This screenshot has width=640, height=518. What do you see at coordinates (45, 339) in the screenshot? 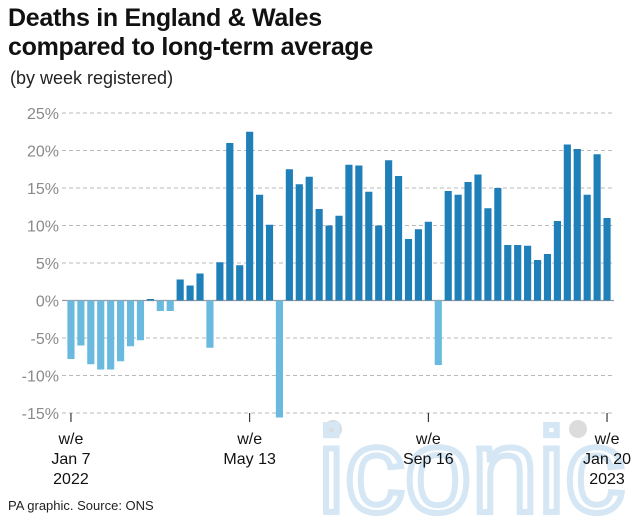
I see `y-tick-label: -5%` at bounding box center [45, 339].